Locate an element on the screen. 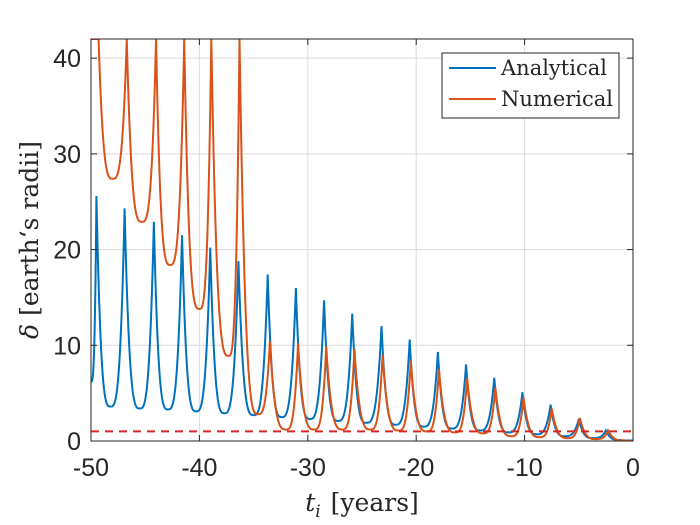 The height and width of the screenshot is (525, 700). y-tick-label: 10 is located at coordinates (67, 346).